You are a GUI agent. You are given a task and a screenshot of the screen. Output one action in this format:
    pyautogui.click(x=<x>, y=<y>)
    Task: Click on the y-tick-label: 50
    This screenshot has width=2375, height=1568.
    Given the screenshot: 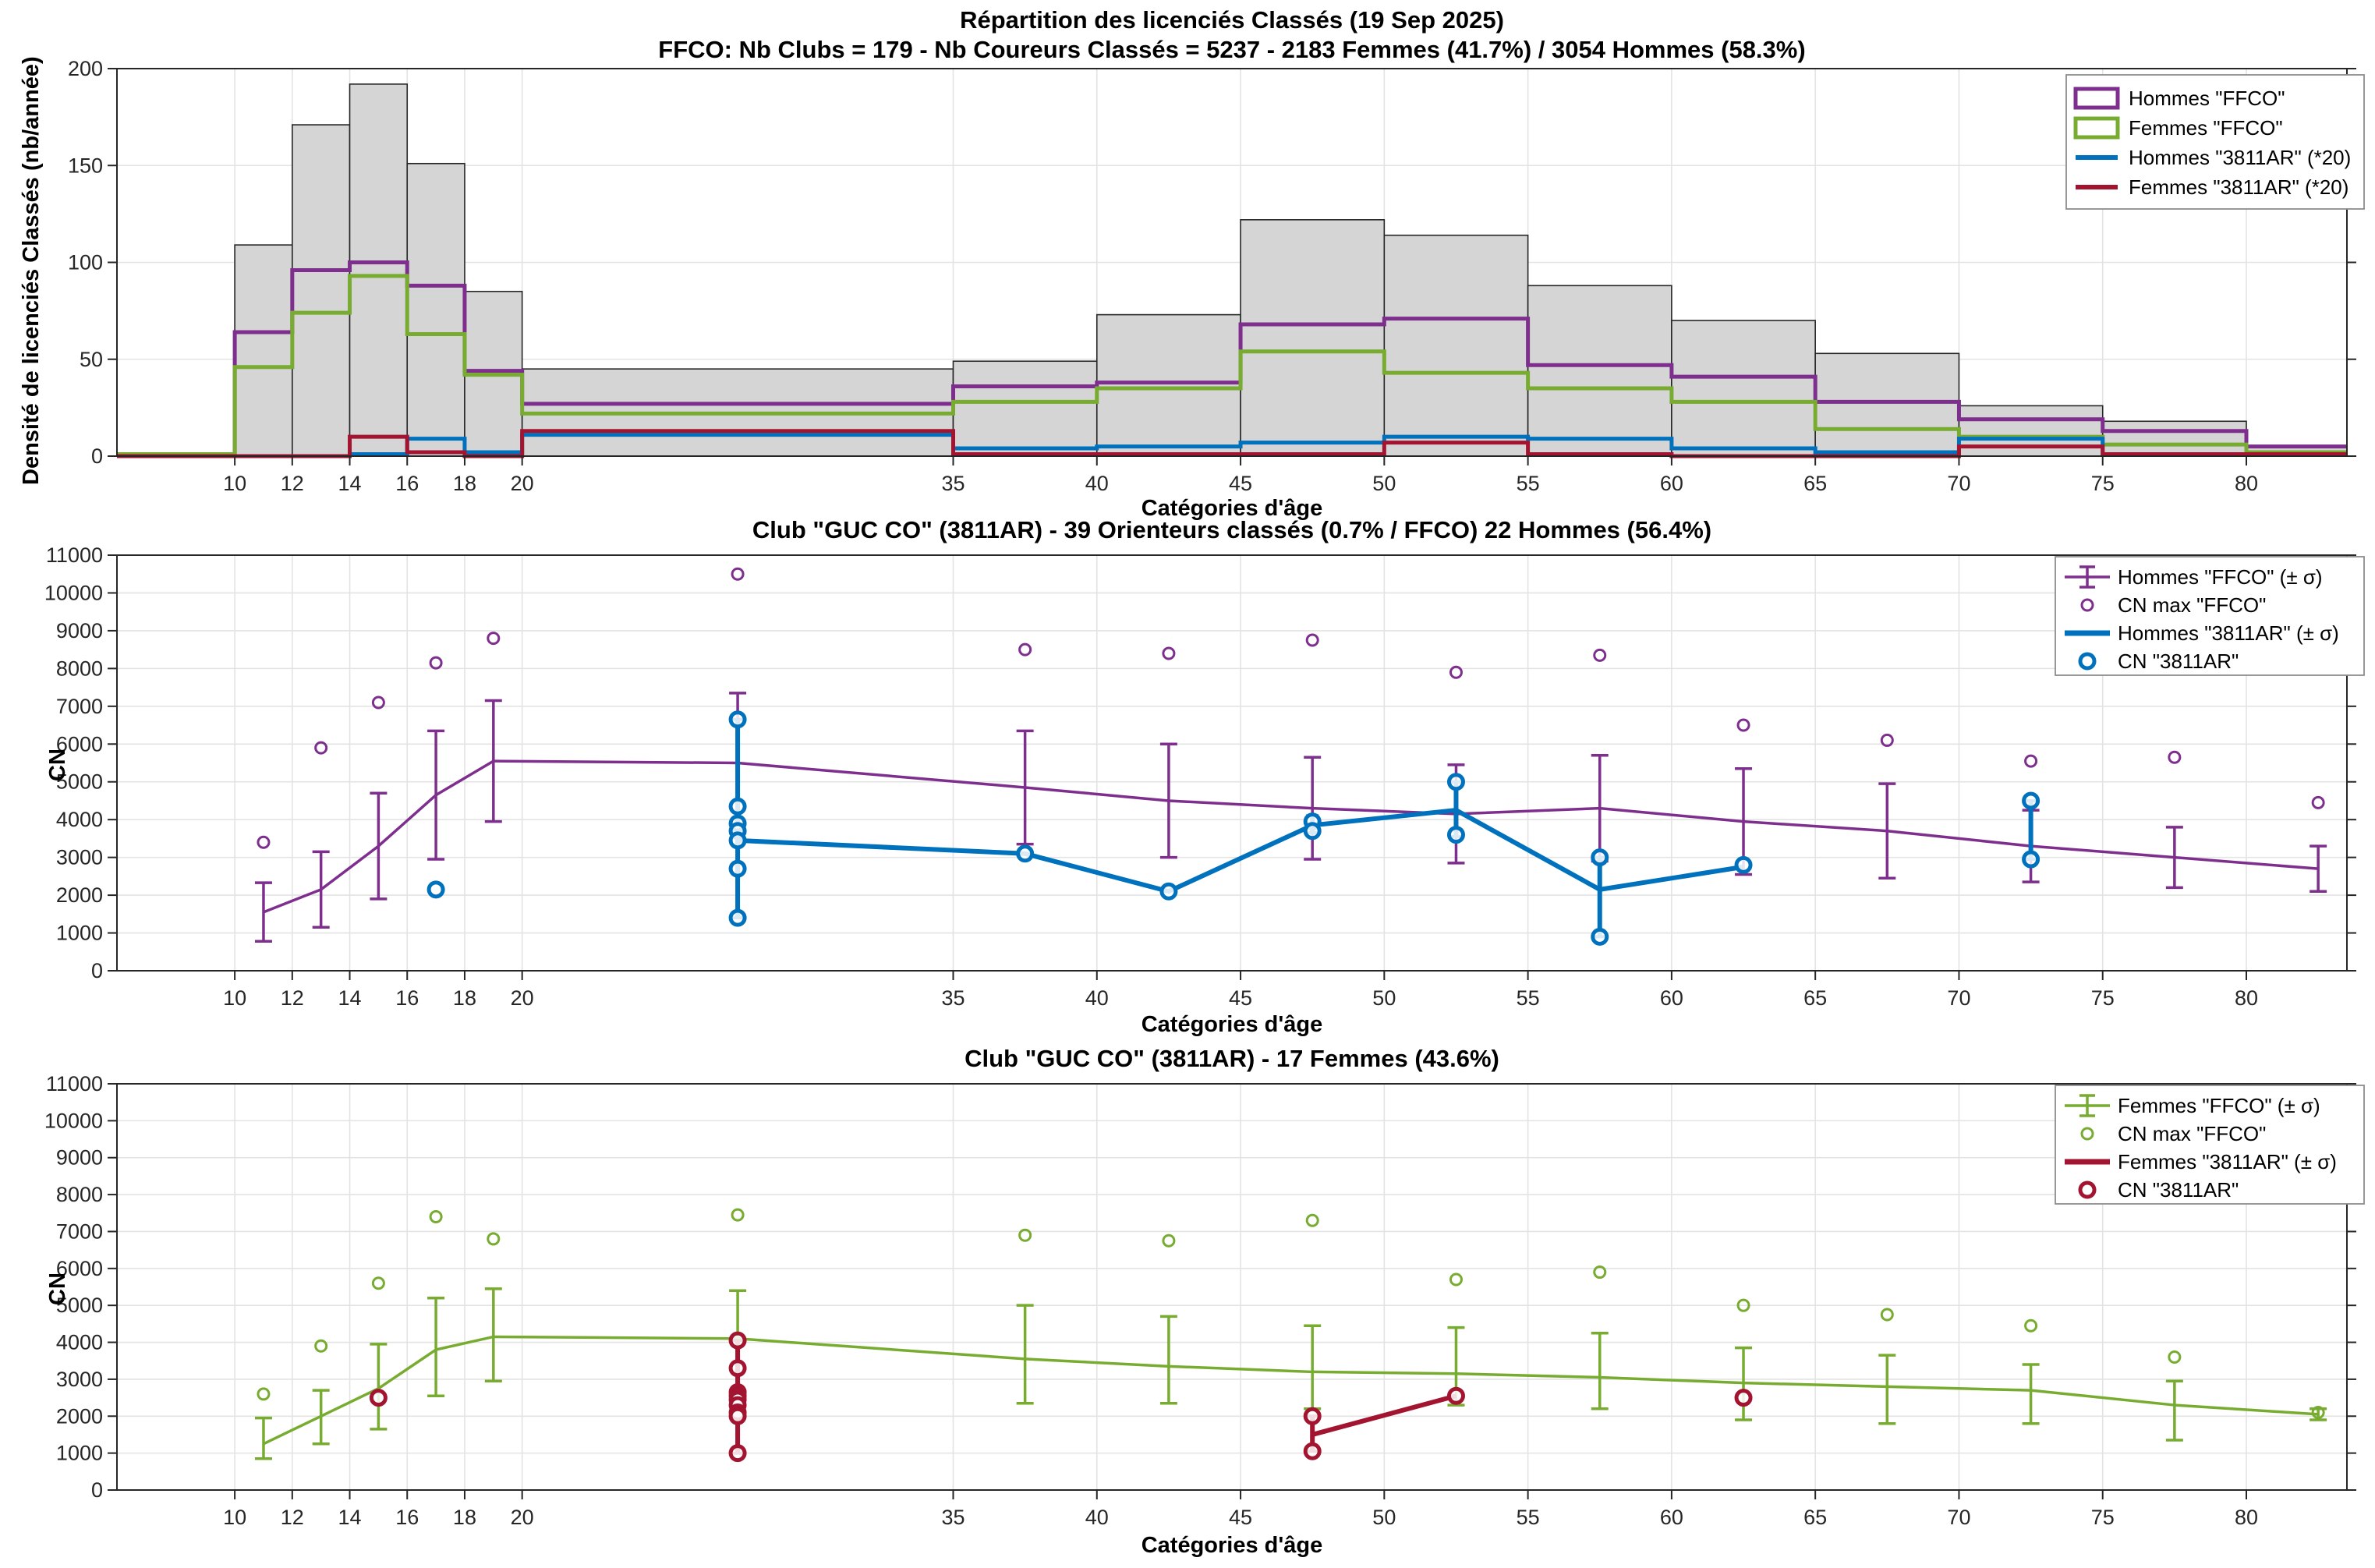 What is the action you would take?
    pyautogui.click(x=91, y=359)
    